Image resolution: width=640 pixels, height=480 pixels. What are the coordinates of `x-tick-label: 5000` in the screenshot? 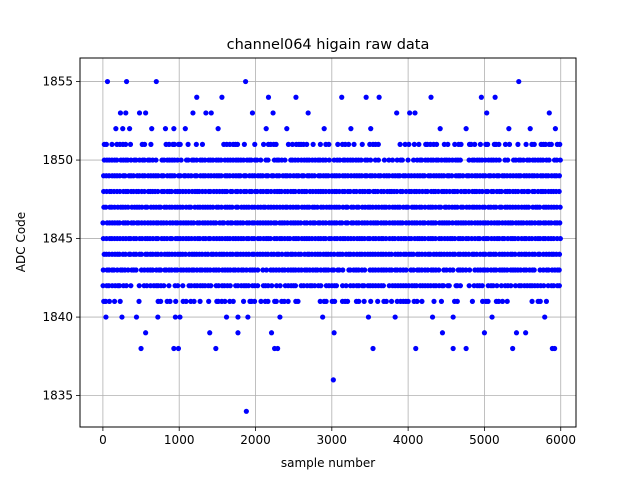 It's located at (484, 440).